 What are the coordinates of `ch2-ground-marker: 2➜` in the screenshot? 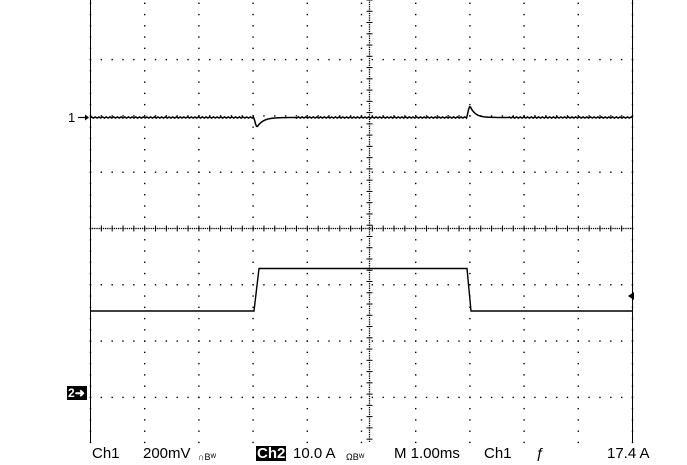 It's located at (77, 393).